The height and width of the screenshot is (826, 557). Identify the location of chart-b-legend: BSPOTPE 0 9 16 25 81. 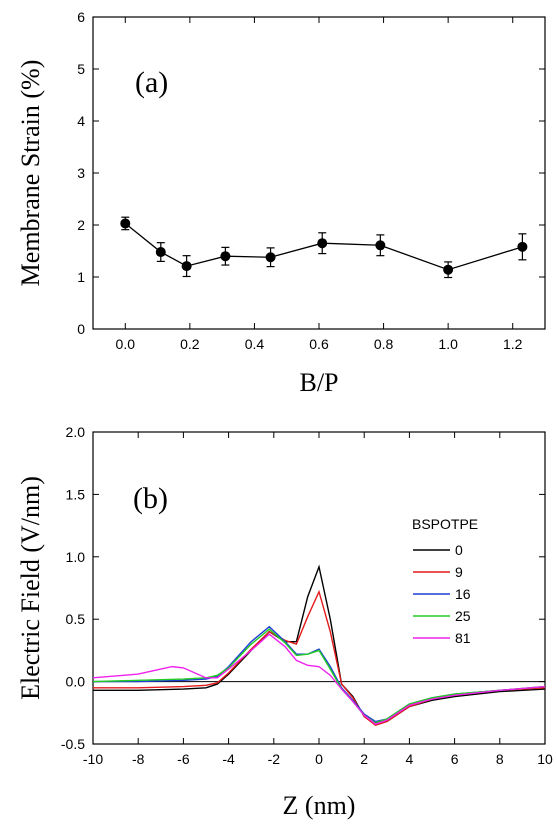
(445, 581).